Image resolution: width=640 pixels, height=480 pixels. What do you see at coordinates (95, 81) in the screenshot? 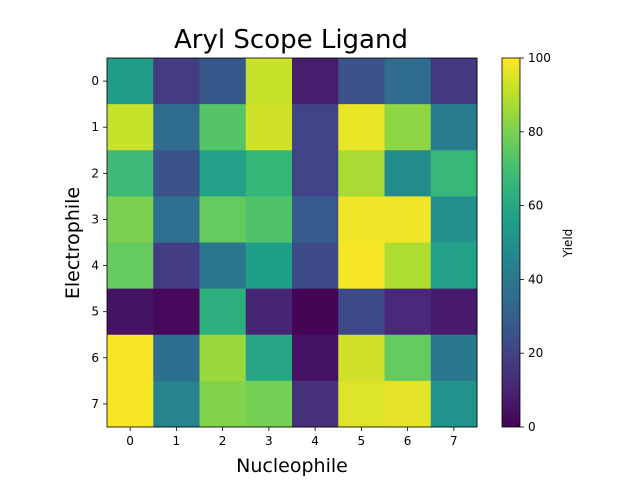
I see `y-tick-label: 0` at bounding box center [95, 81].